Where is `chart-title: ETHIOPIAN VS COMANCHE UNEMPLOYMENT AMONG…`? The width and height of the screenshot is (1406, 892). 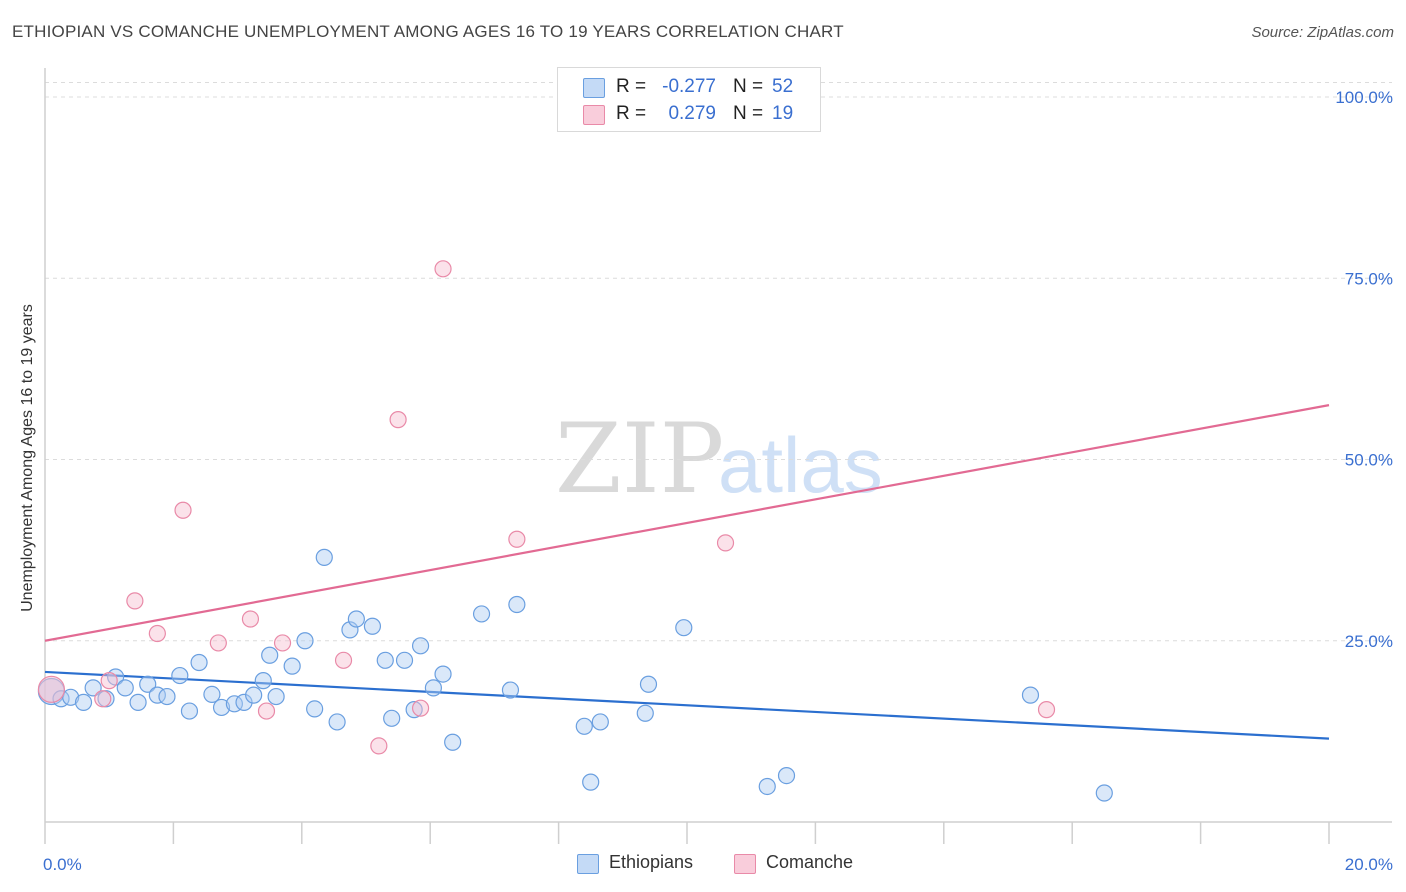
chart-title: ETHIOPIAN VS COMANCHE UNEMPLOYMENT AMONG… is located at coordinates (428, 31).